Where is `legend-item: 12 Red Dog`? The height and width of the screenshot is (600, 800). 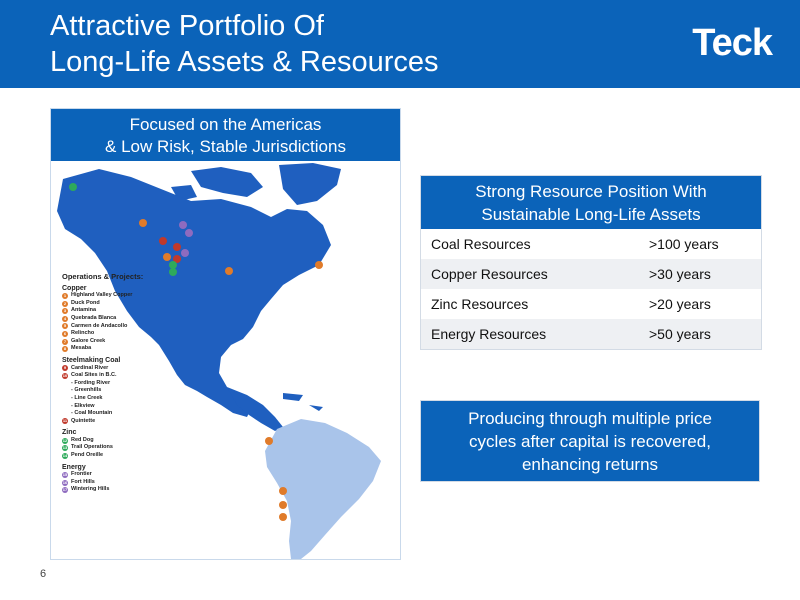 legend-item: 12 Red Dog is located at coordinates (122, 441).